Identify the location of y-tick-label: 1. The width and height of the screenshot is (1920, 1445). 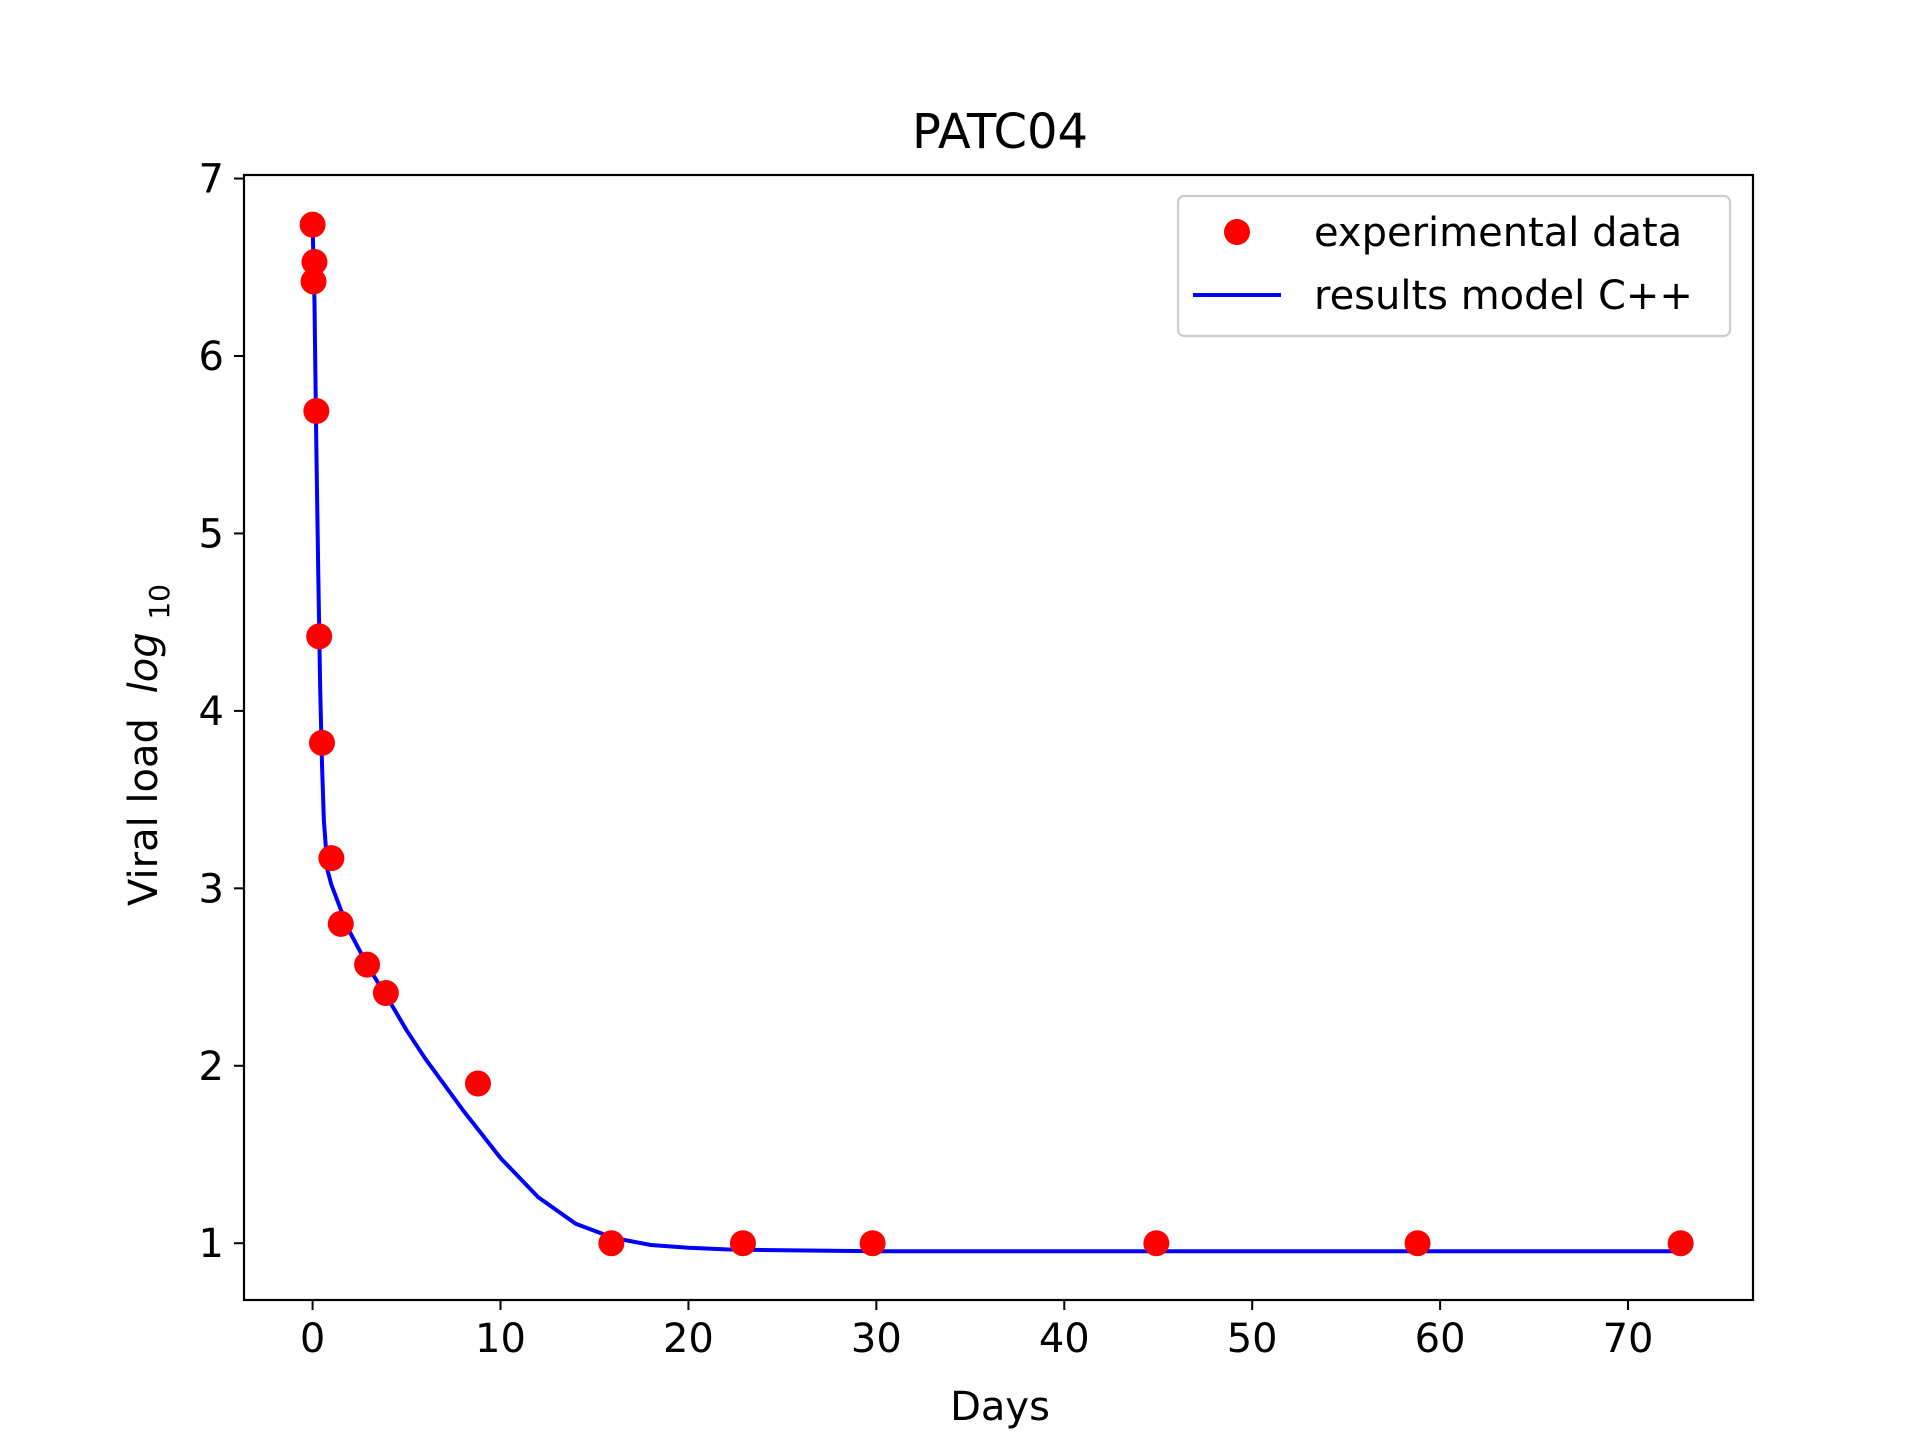
(211, 1244).